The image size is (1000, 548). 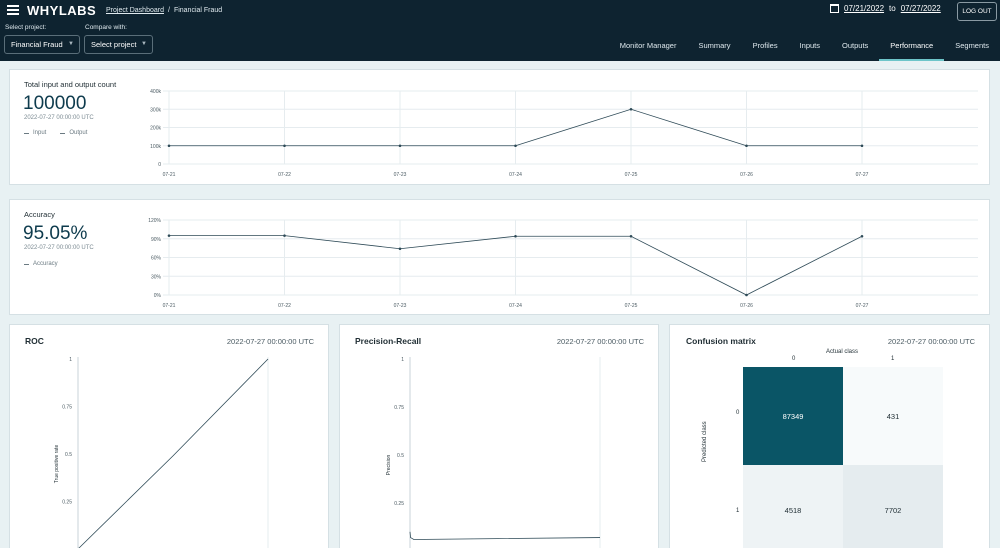 I want to click on date-to: 07/27/2022, so click(x=920, y=8).